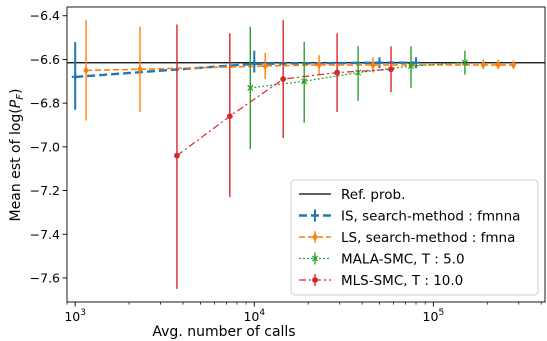  I want to click on legend-entry: LS, search-method : fmna, so click(407, 238).